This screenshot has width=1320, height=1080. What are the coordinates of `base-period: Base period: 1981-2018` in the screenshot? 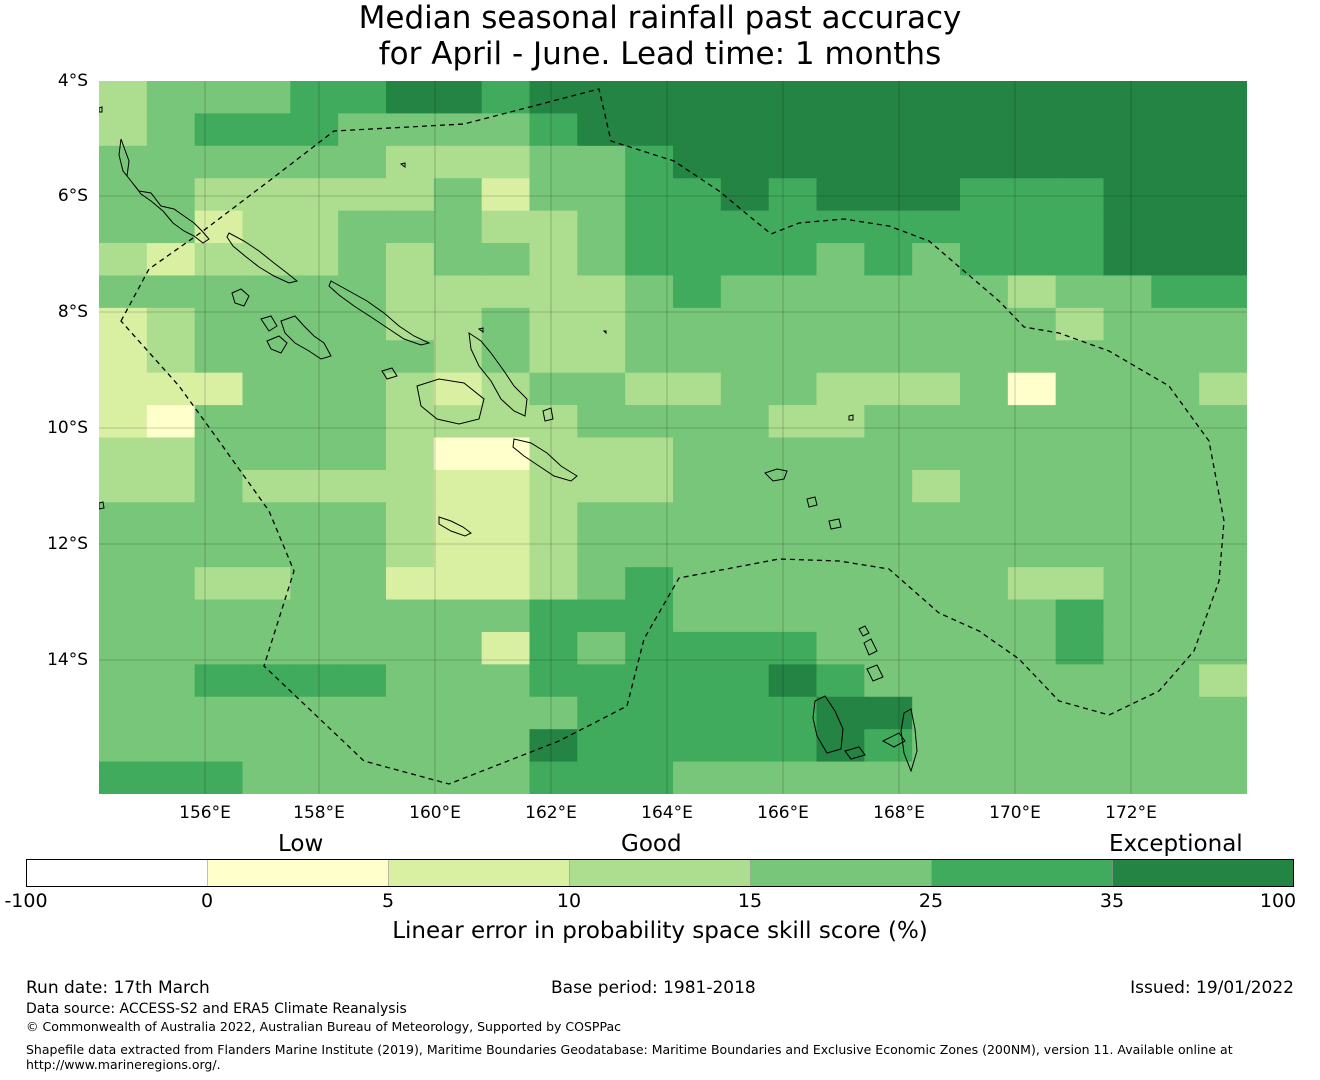 It's located at (653, 988).